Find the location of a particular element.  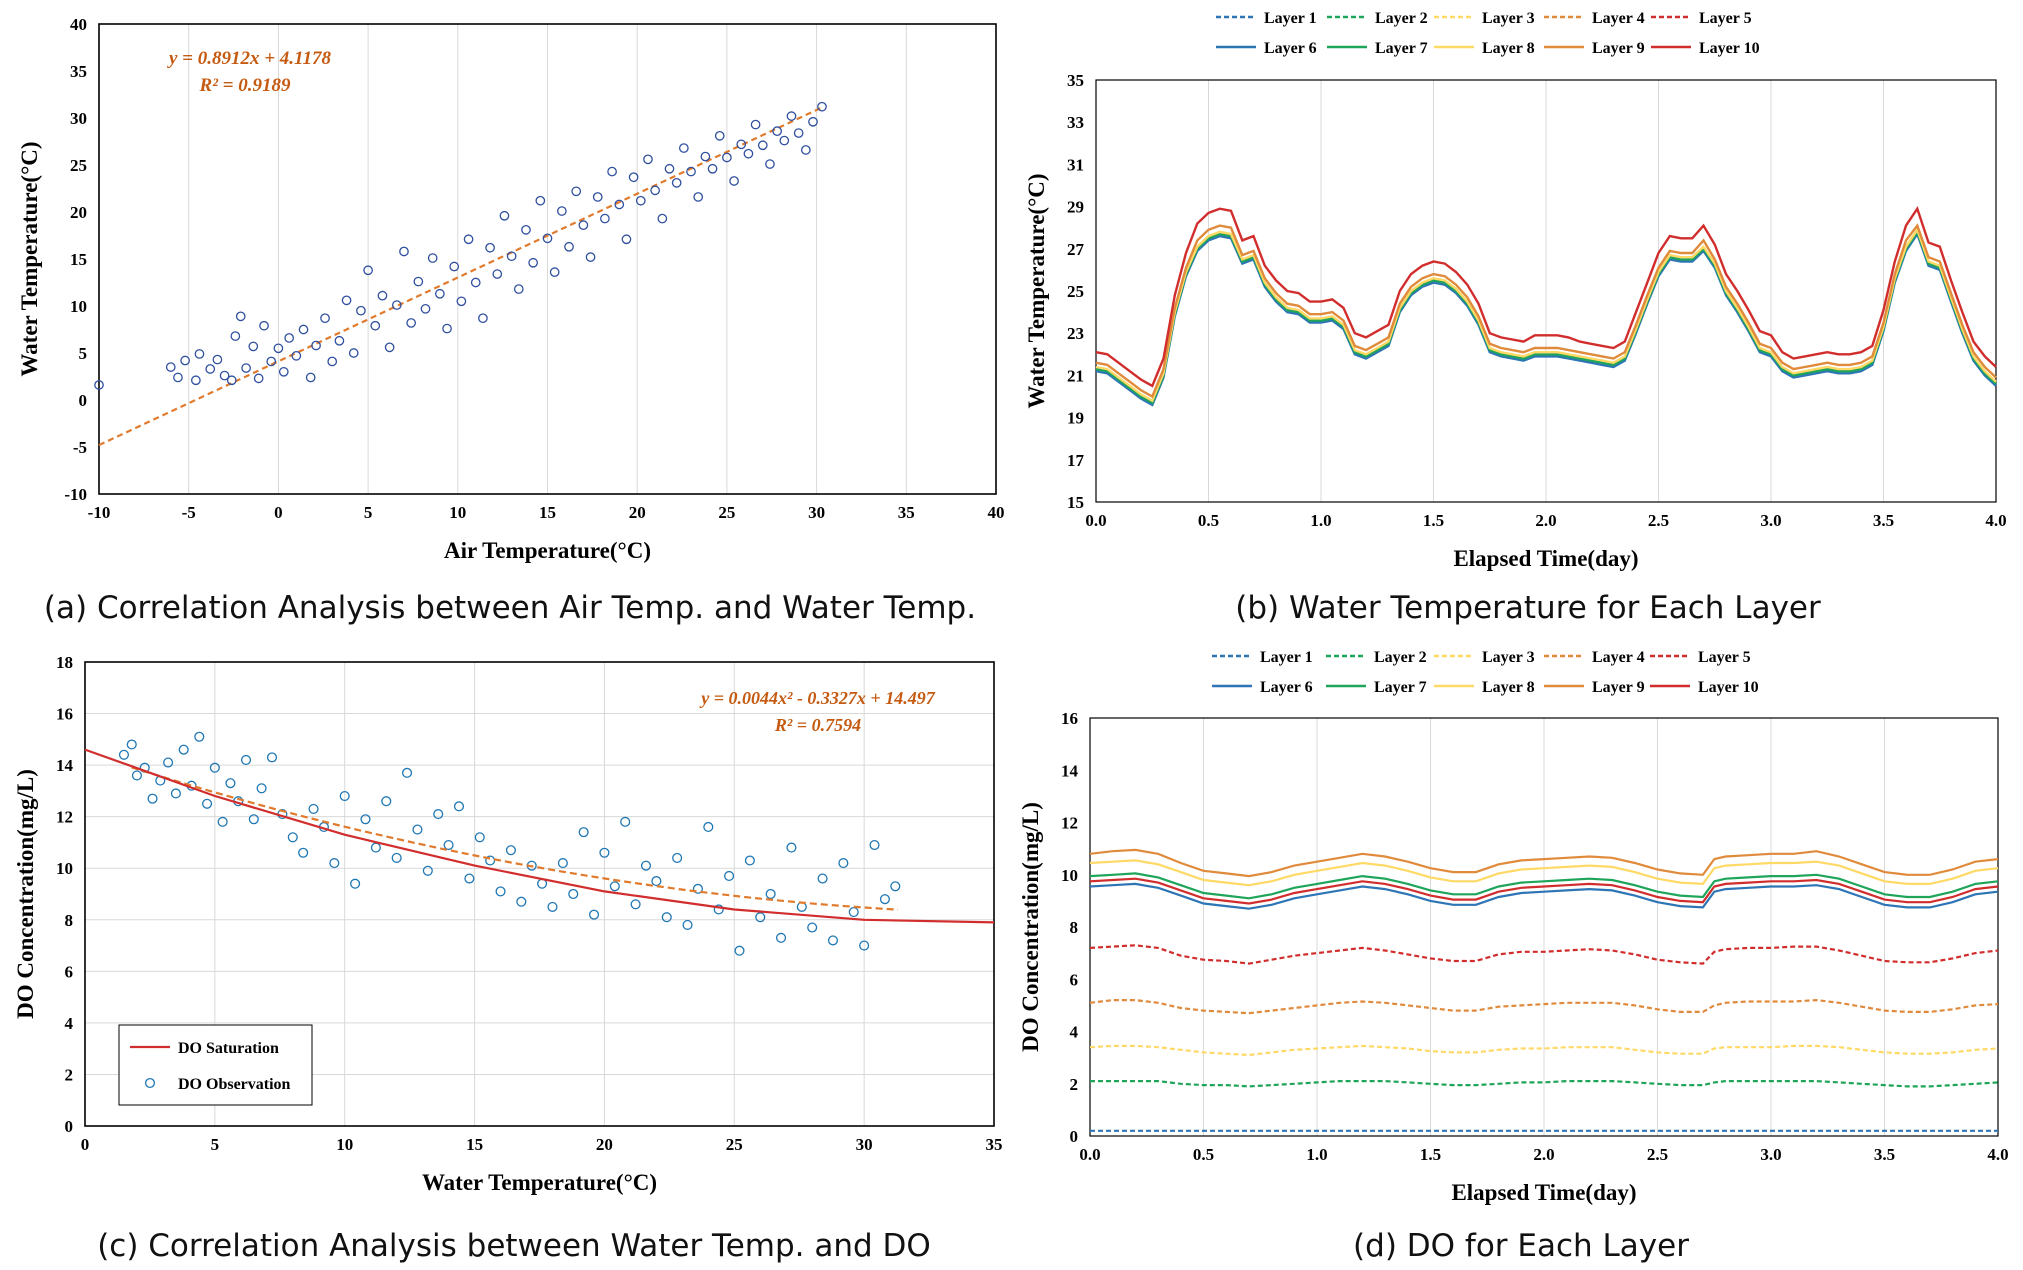

y-tick-label: 5 is located at coordinates (83, 353).